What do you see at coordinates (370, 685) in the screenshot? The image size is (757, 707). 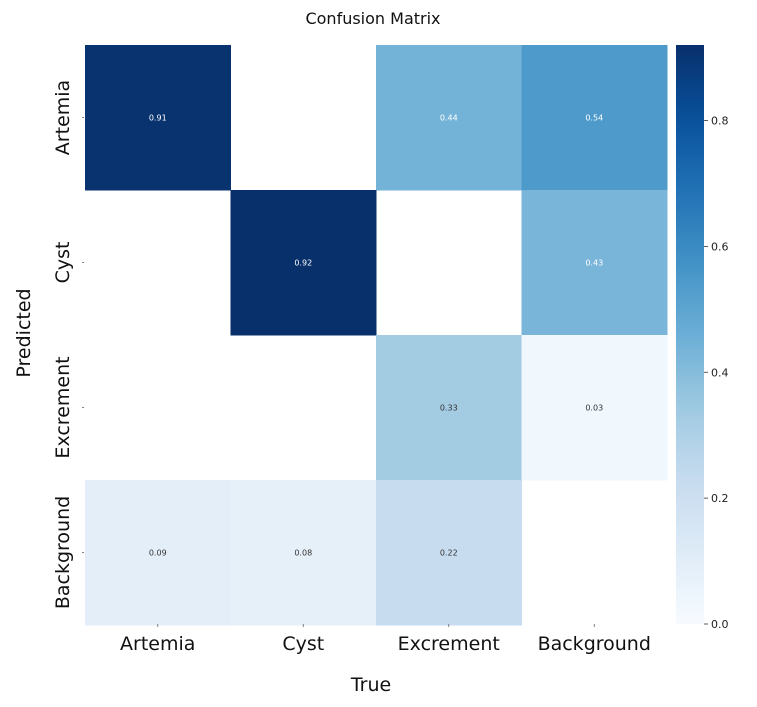 I see `x-axis-title: True` at bounding box center [370, 685].